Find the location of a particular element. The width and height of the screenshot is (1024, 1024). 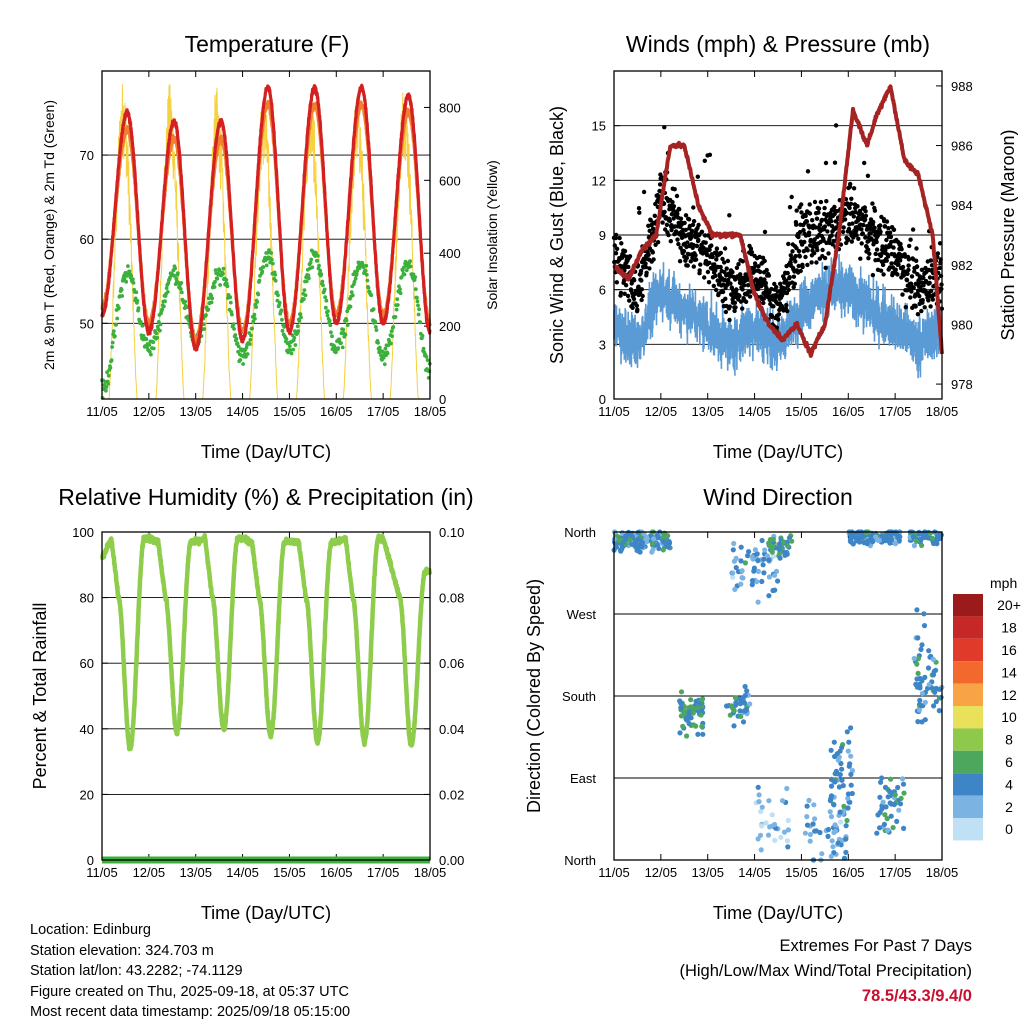

direction-title: Wind Direction is located at coordinates (778, 497).